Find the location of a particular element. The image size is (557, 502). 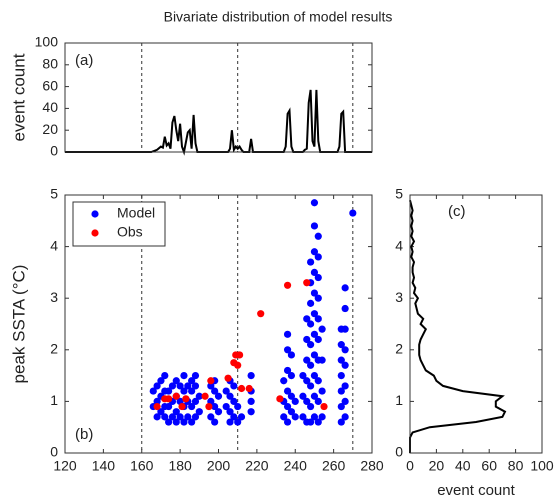

legend-marker is located at coordinates (95, 233).